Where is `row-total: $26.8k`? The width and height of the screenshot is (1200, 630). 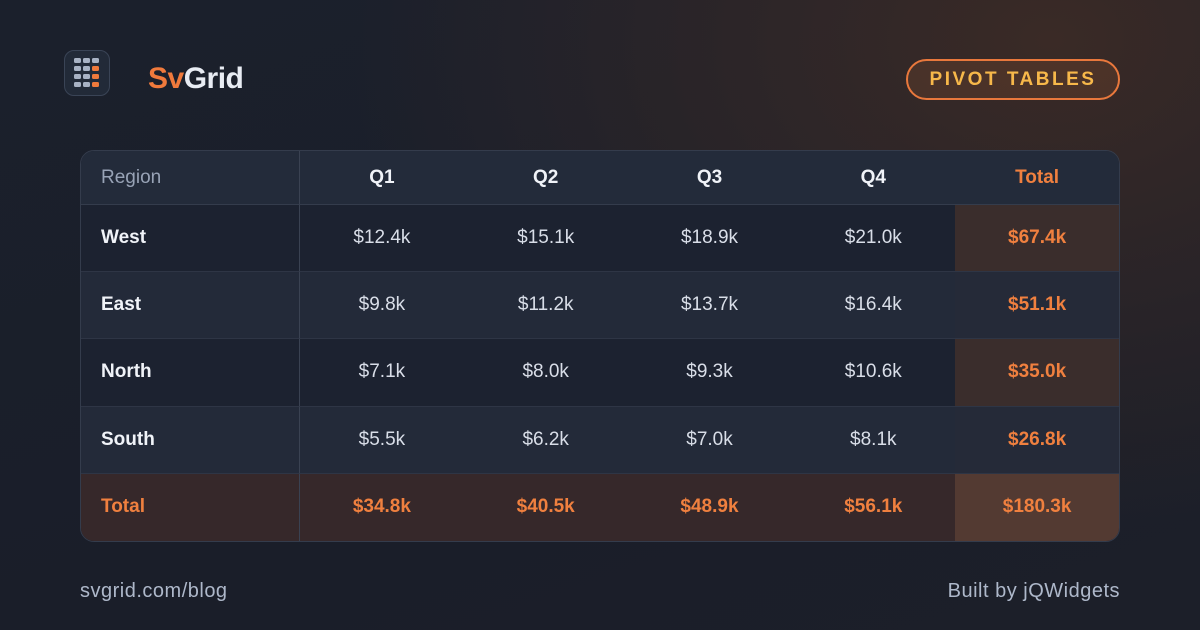
row-total: $26.8k is located at coordinates (1037, 440).